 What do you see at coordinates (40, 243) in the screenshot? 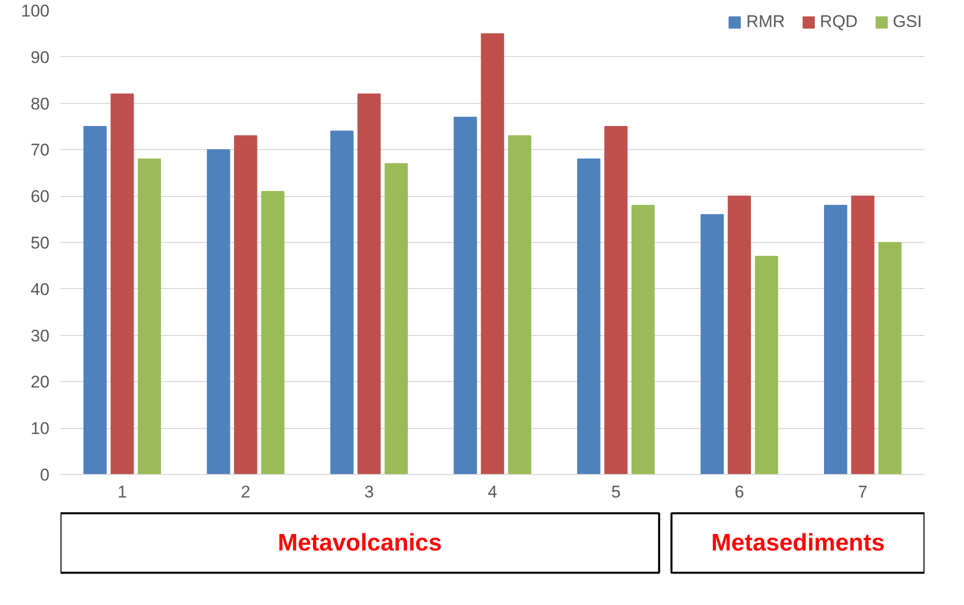
I see `y-tick-label: 50` at bounding box center [40, 243].